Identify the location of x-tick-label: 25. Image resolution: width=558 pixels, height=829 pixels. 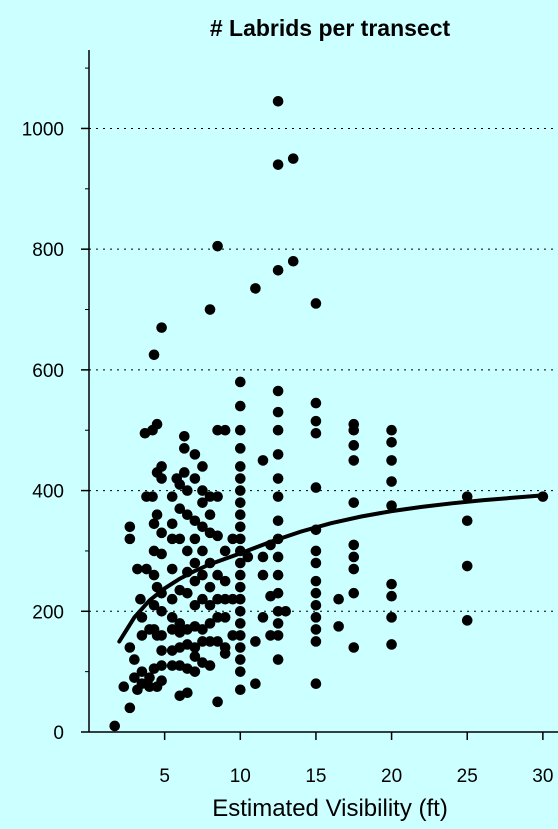
(467, 776).